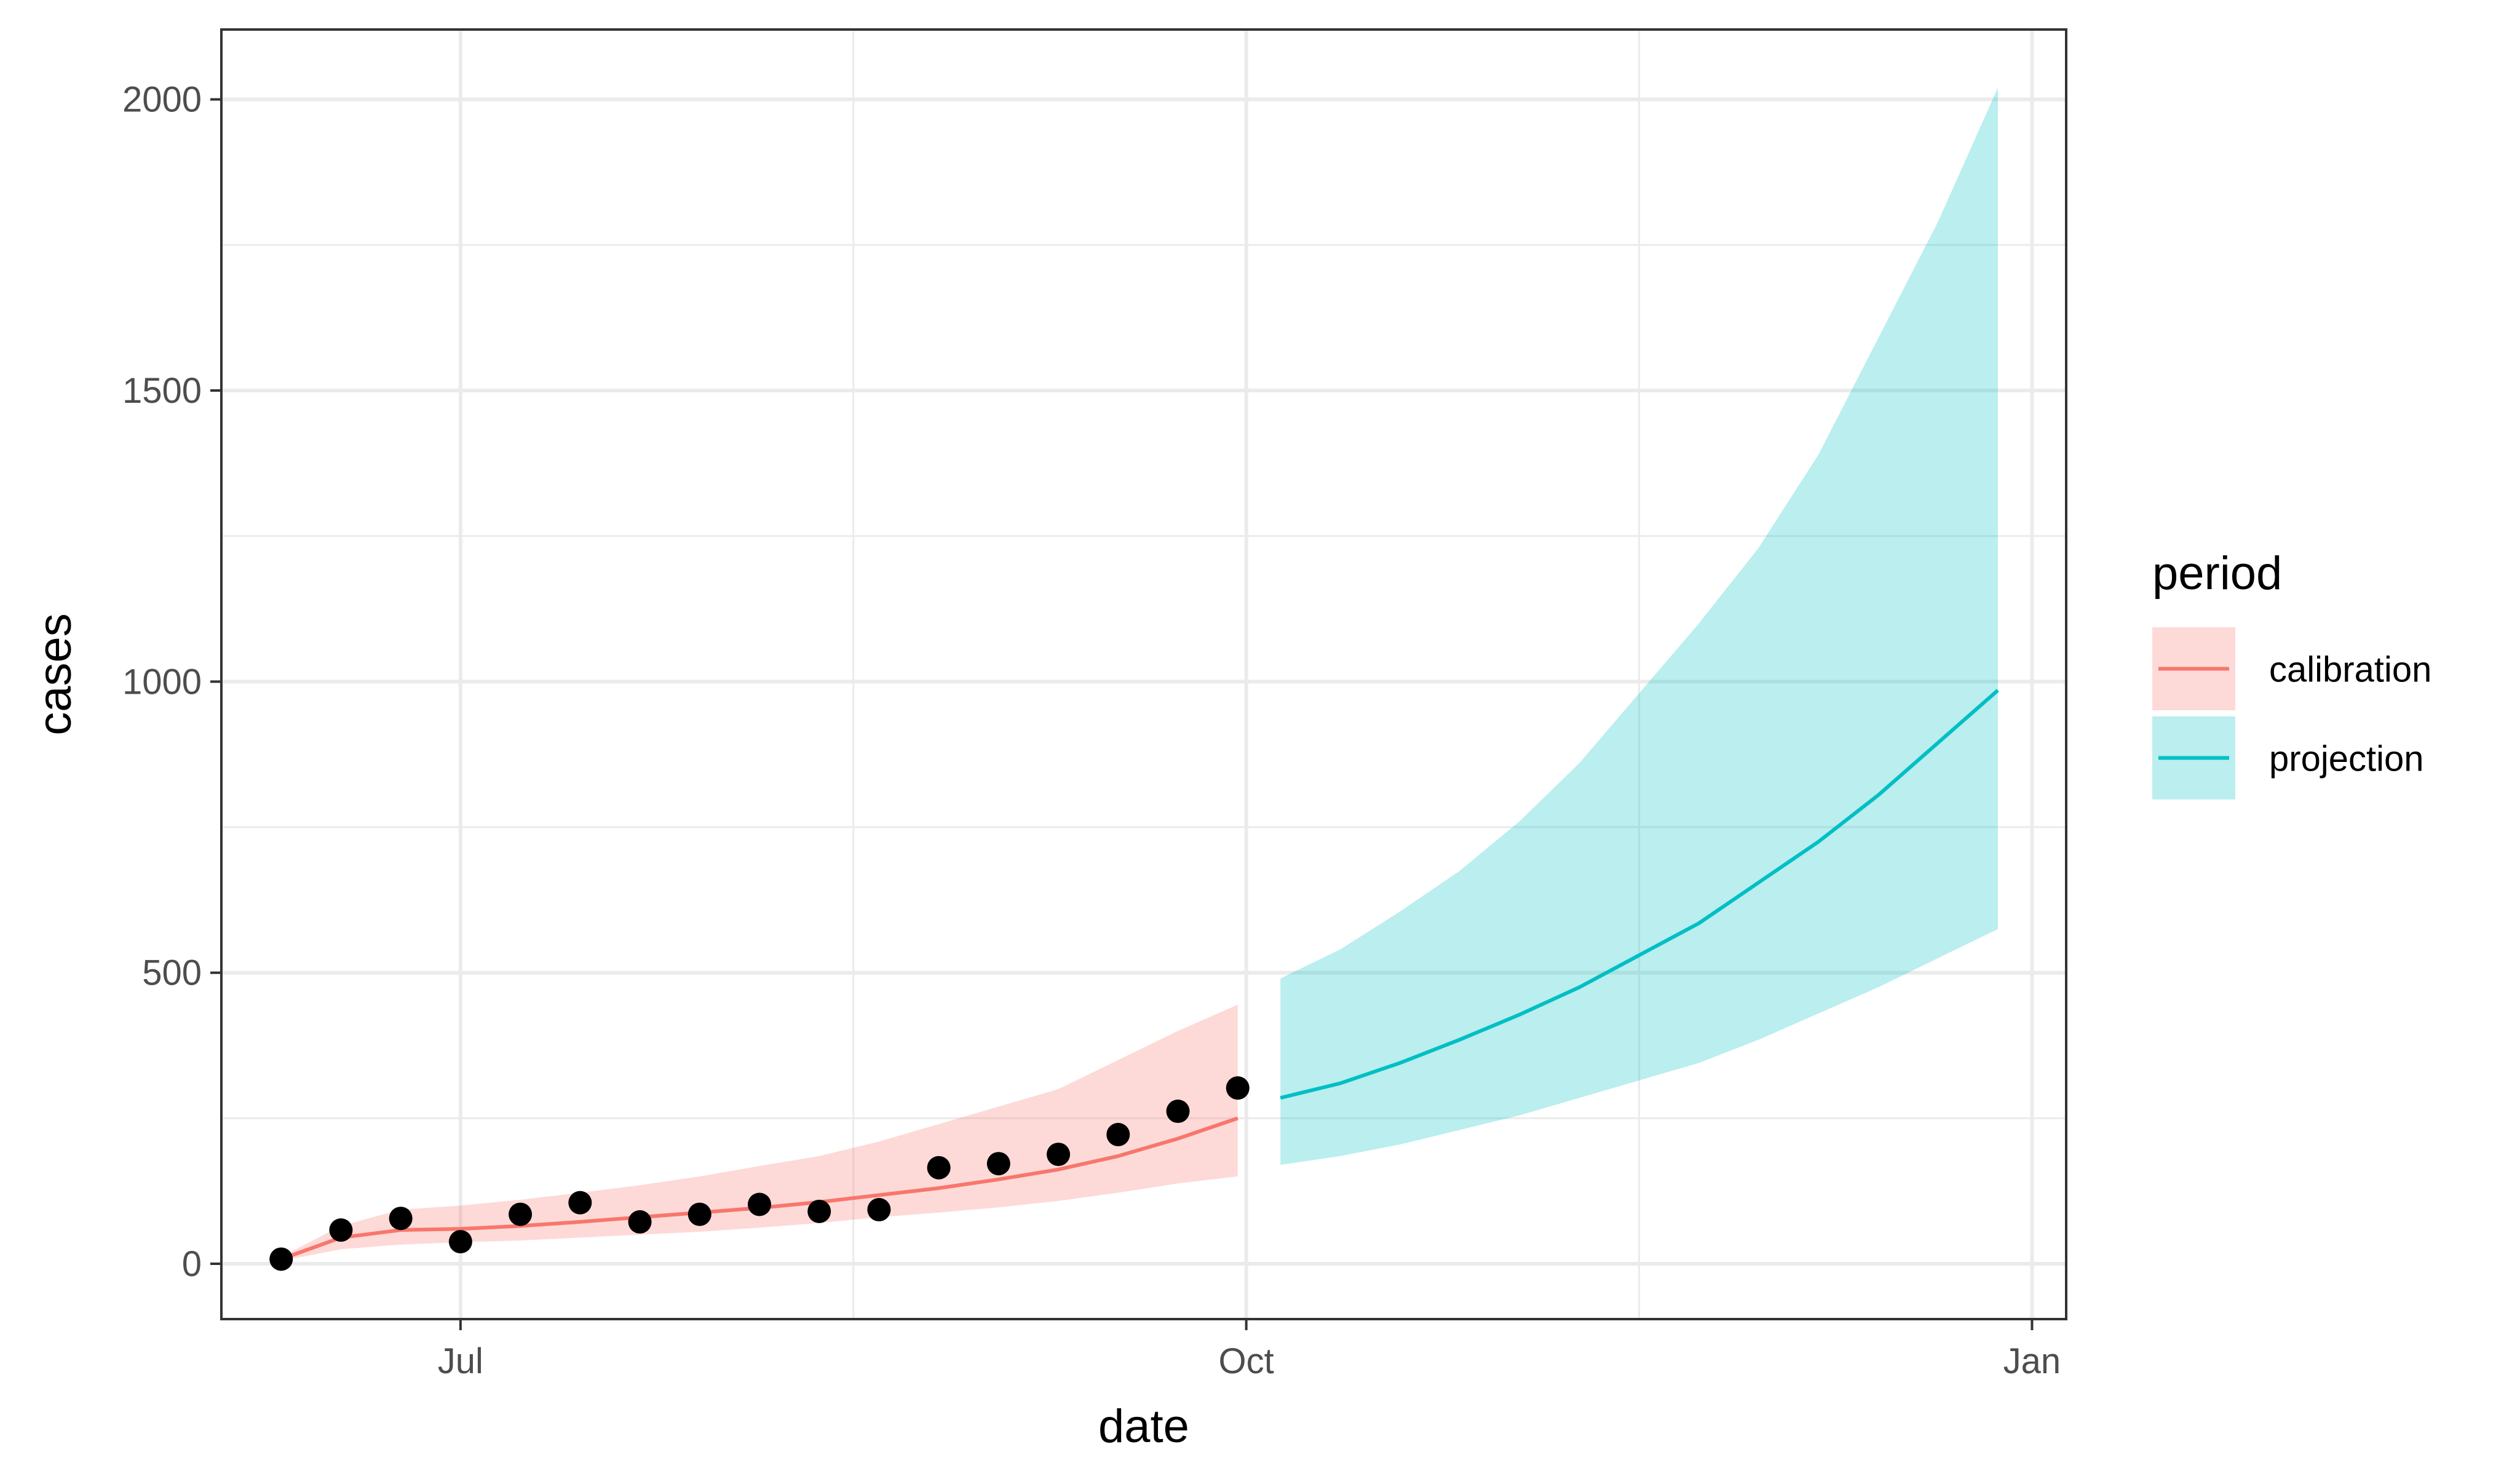 This screenshot has height=1479, width=2520. I want to click on x-tick-label: Jul, so click(460, 1361).